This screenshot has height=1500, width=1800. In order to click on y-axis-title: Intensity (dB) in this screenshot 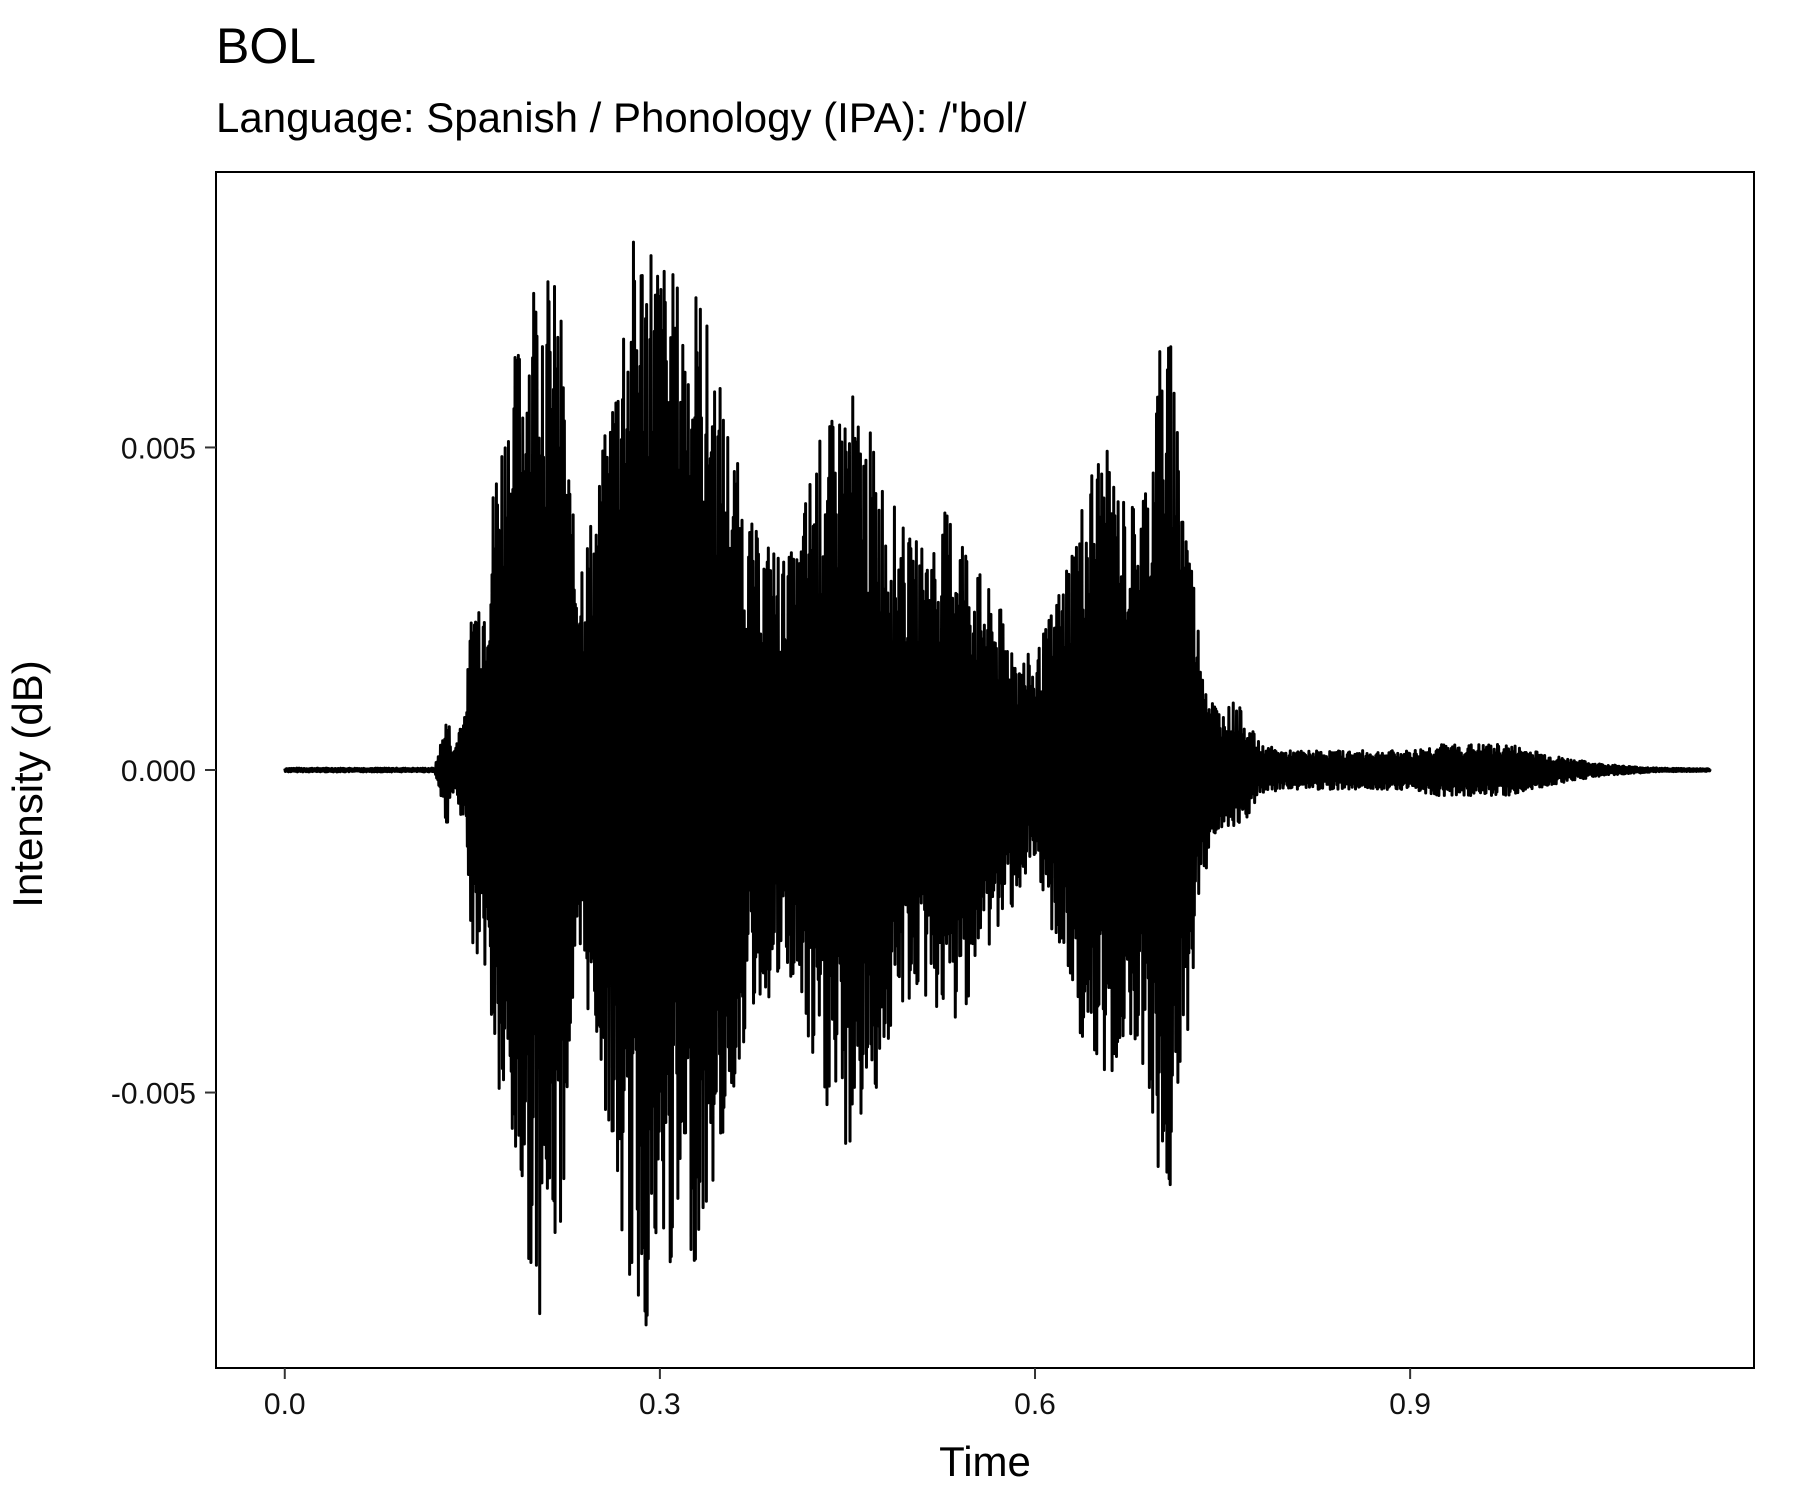, I will do `click(27, 783)`.